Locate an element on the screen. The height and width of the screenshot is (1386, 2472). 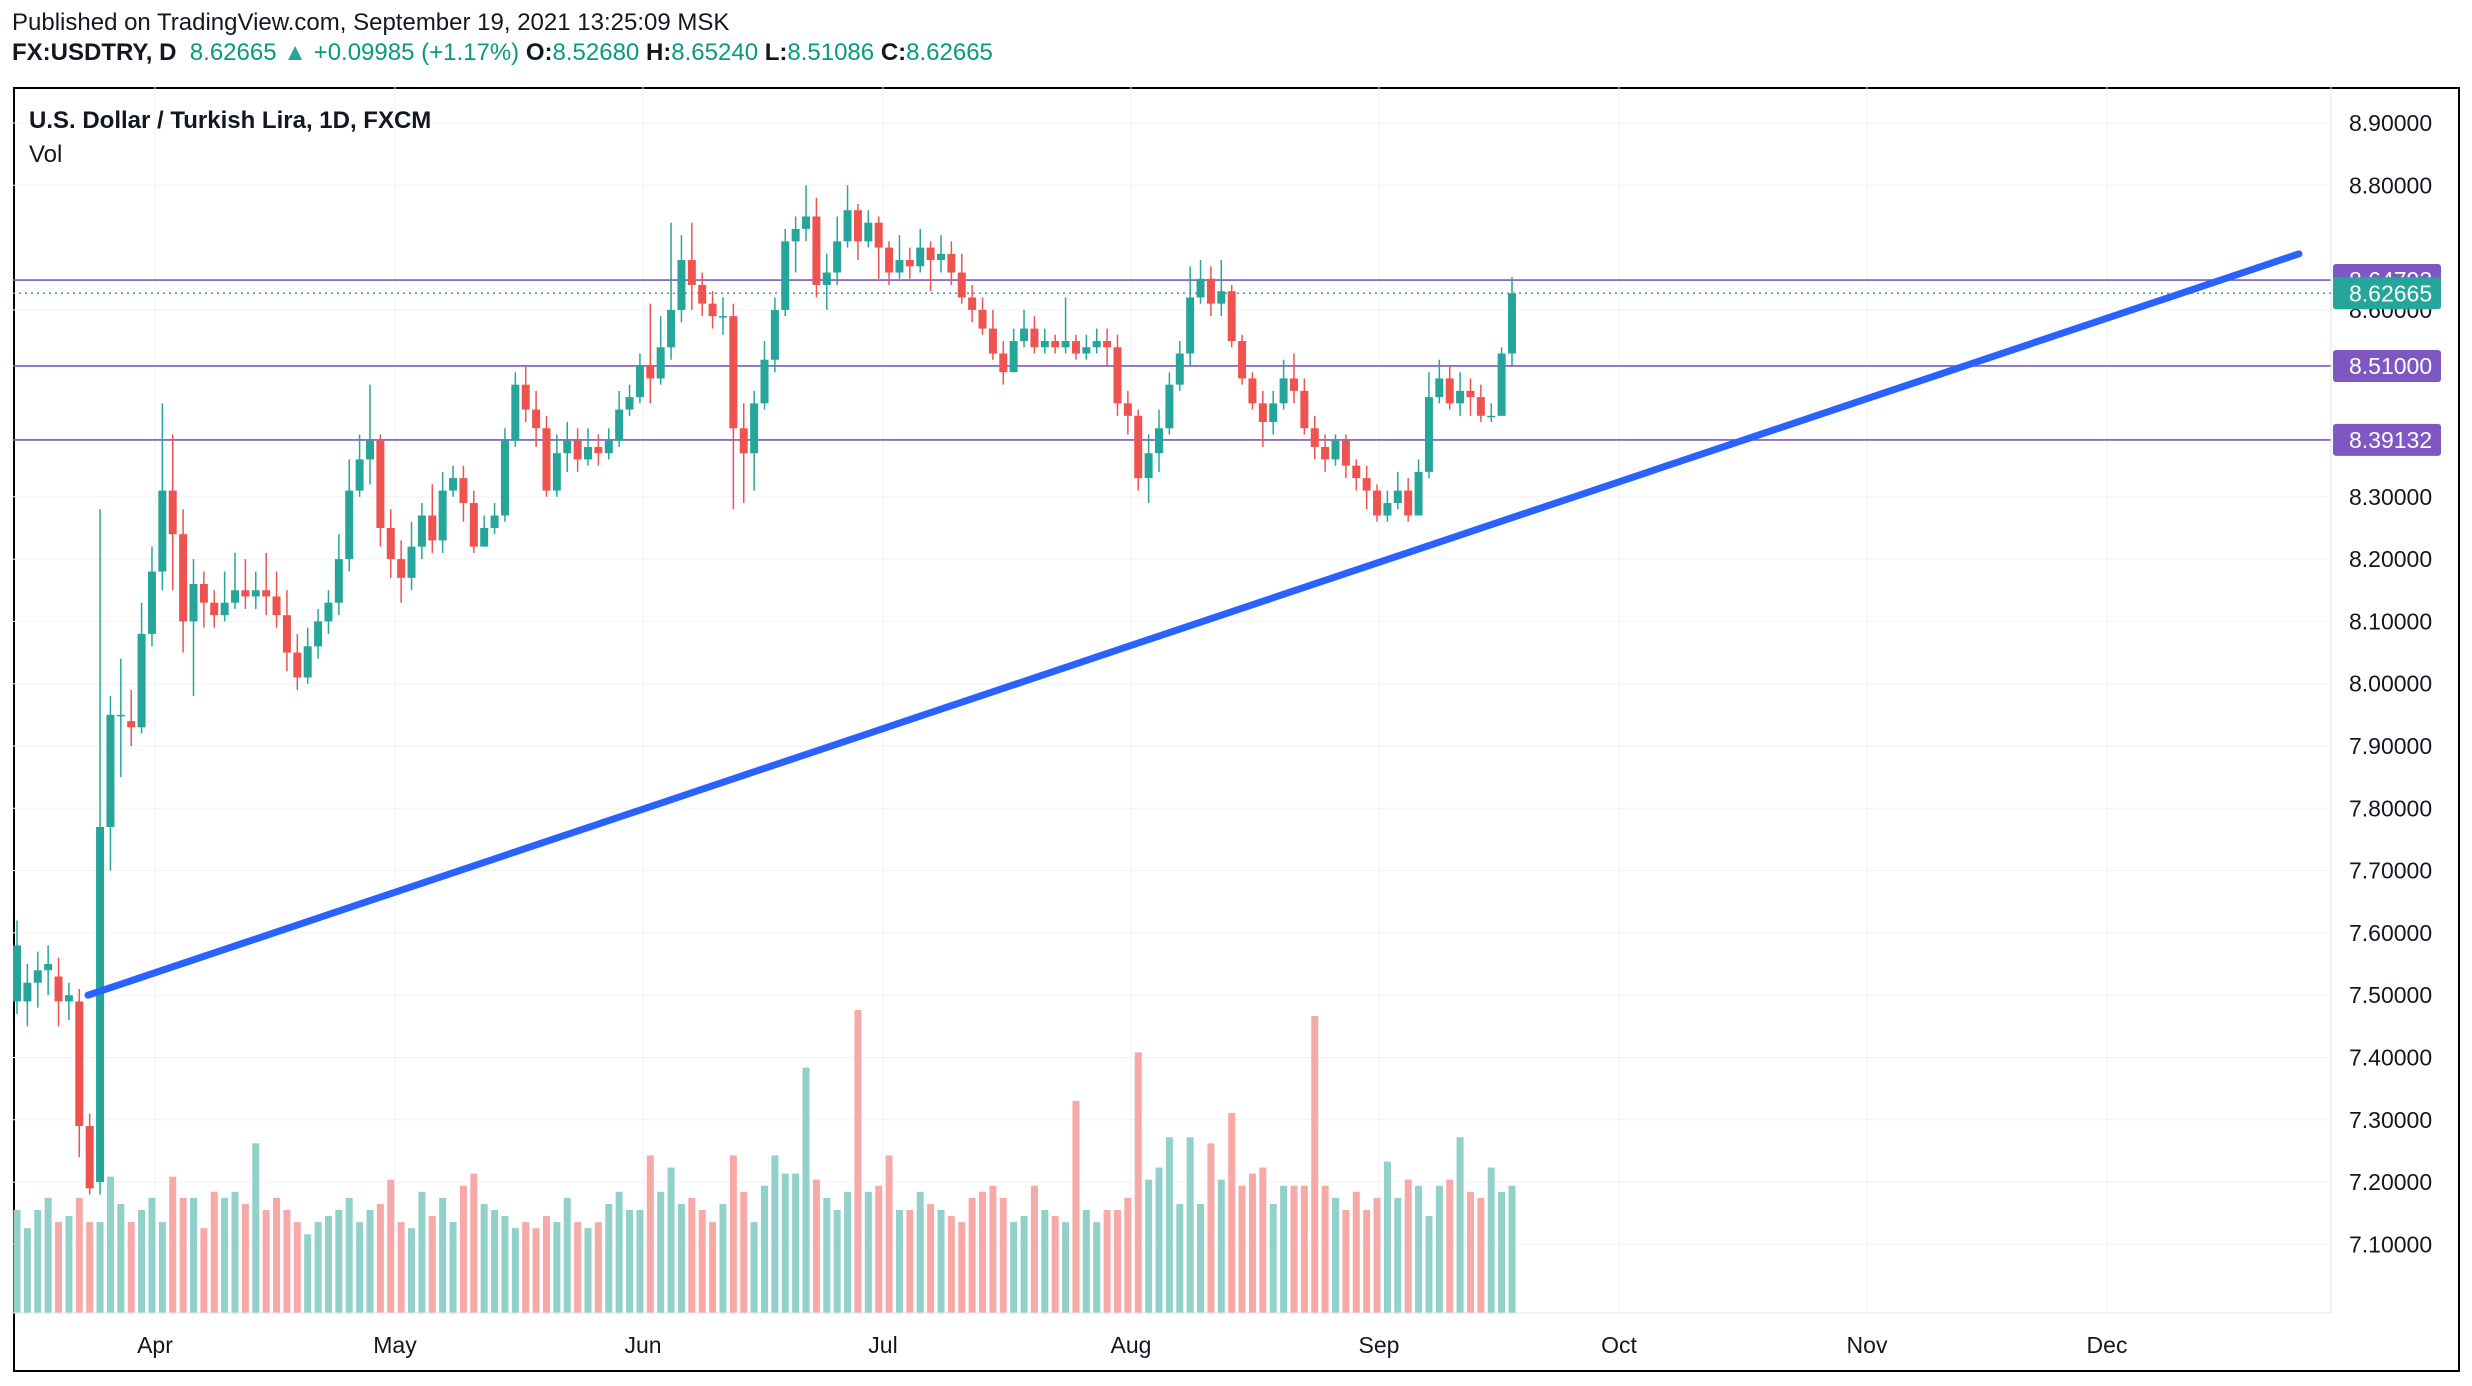
chart-legend: U.S. Dollar / Turkish Lira, 1D, FXCM Vol is located at coordinates (230, 138).